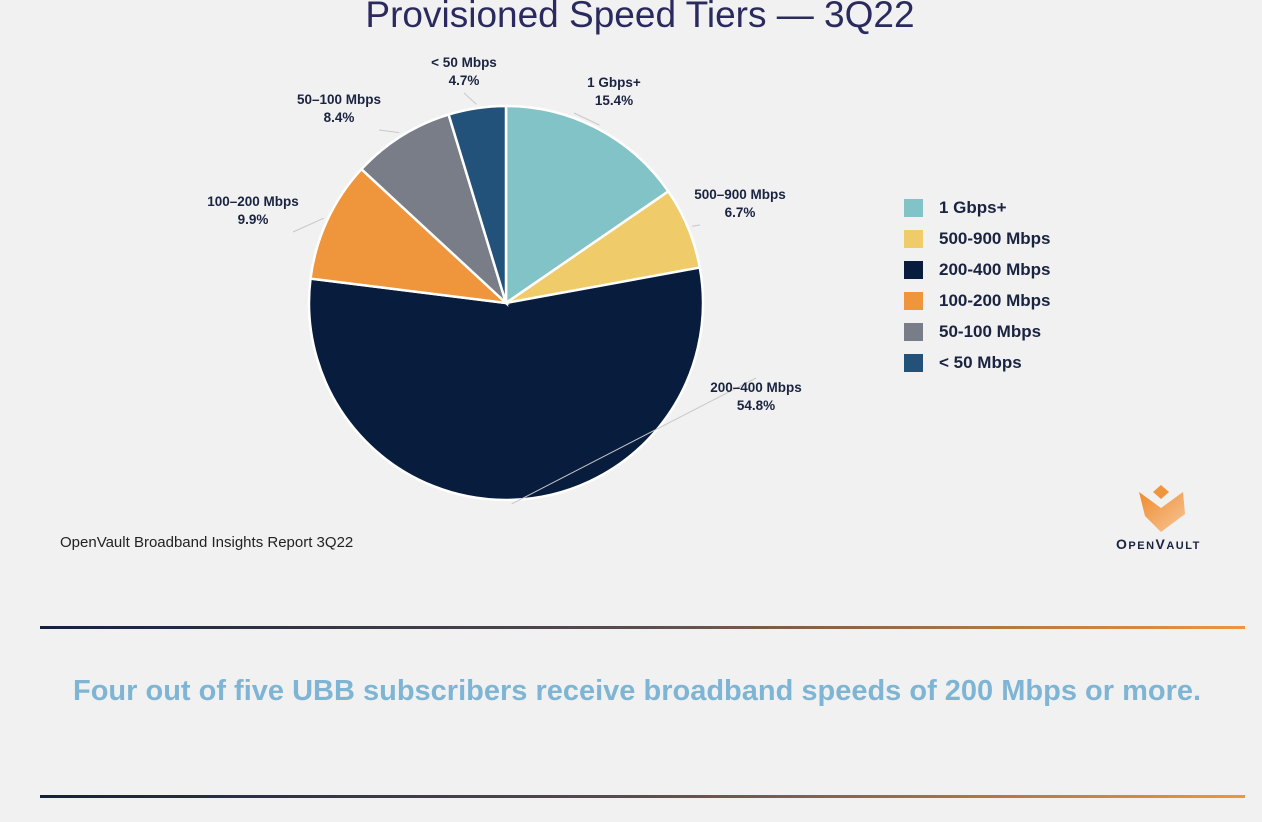  I want to click on divider-top, so click(642, 627).